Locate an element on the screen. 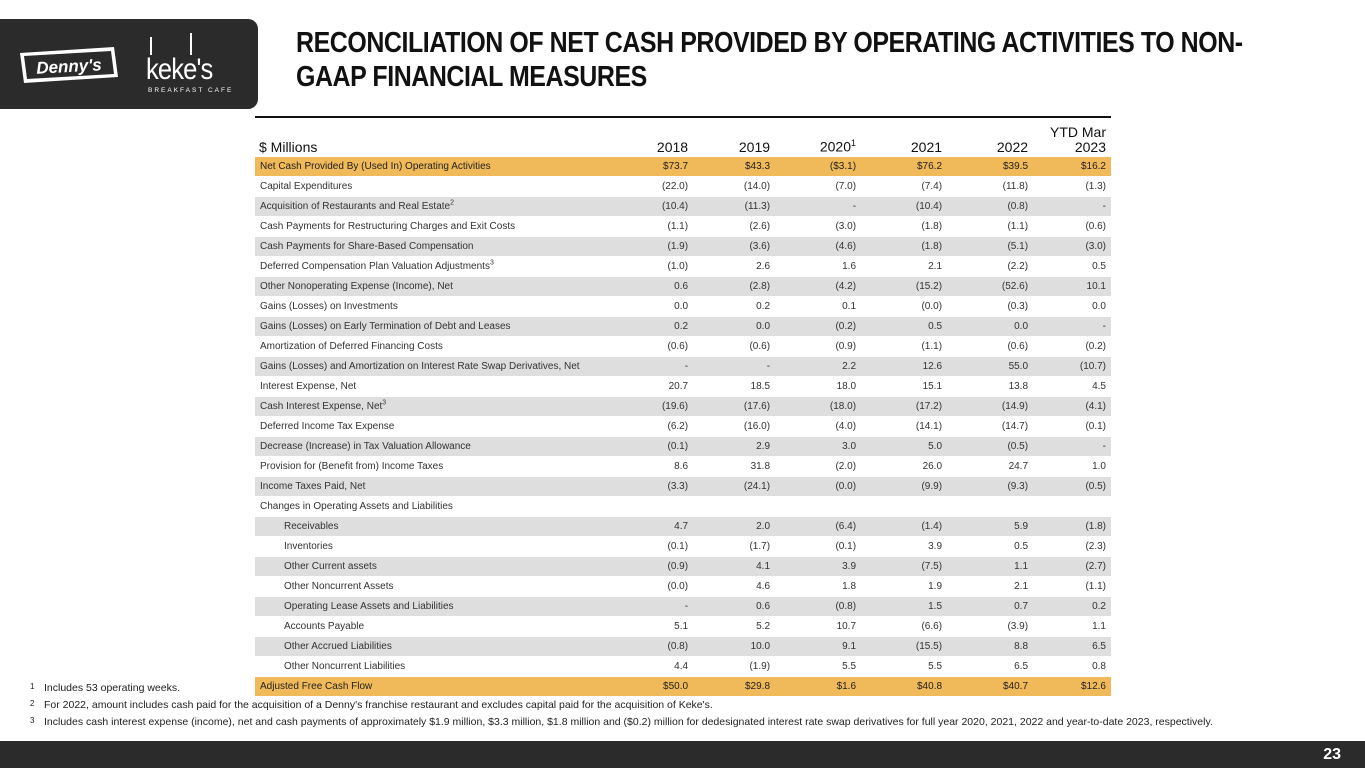 The image size is (1365, 768). row-value: (11.8) is located at coordinates (988, 186).